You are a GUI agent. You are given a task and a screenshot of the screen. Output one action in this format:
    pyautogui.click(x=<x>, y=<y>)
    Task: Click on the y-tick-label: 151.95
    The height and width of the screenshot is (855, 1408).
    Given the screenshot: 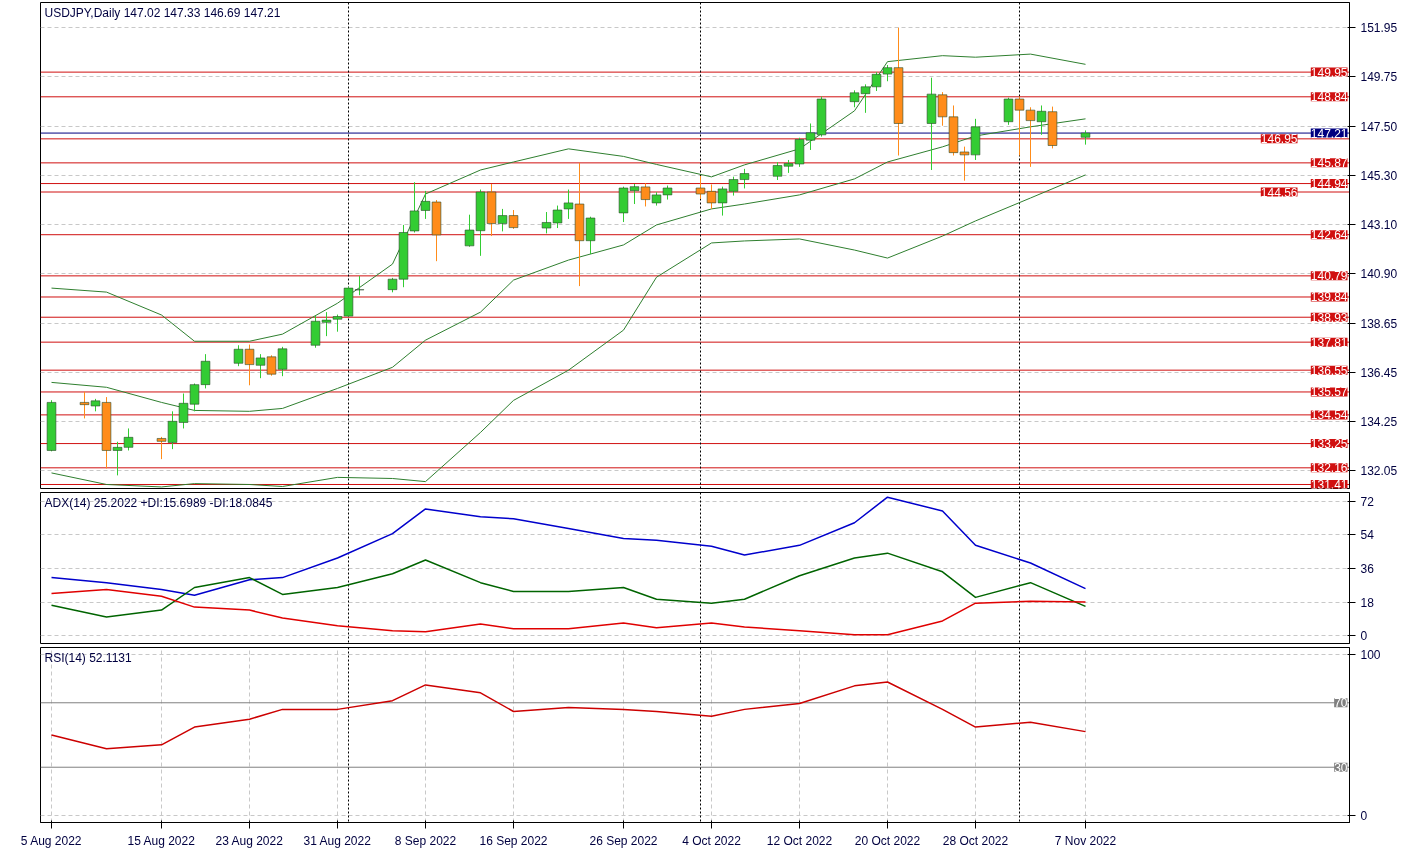 What is the action you would take?
    pyautogui.click(x=1379, y=28)
    